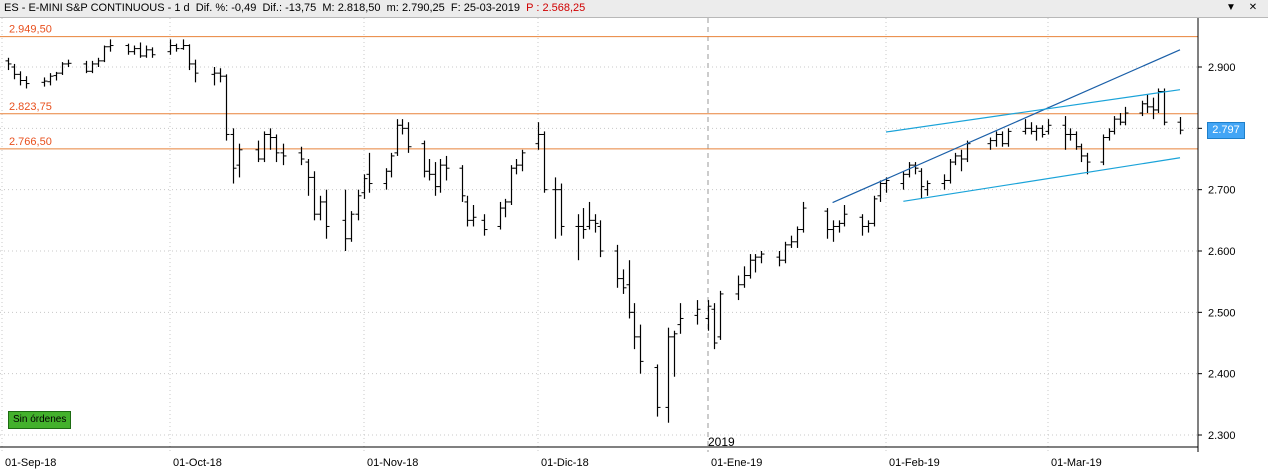 The height and width of the screenshot is (470, 1268). What do you see at coordinates (1076, 463) in the screenshot?
I see `x-tick-label: 01-Mar-19` at bounding box center [1076, 463].